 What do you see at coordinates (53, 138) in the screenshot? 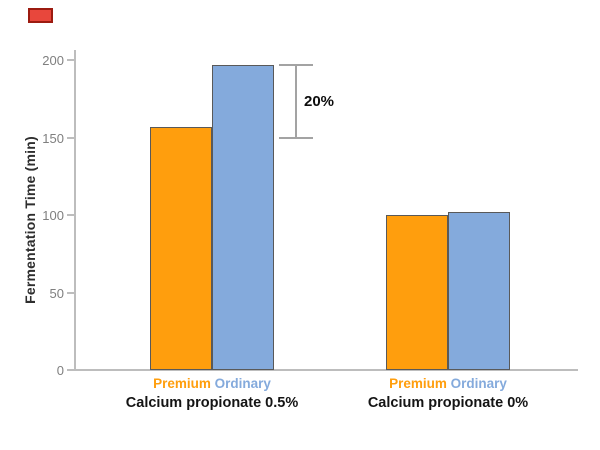
I see `y-tick-label: 150` at bounding box center [53, 138].